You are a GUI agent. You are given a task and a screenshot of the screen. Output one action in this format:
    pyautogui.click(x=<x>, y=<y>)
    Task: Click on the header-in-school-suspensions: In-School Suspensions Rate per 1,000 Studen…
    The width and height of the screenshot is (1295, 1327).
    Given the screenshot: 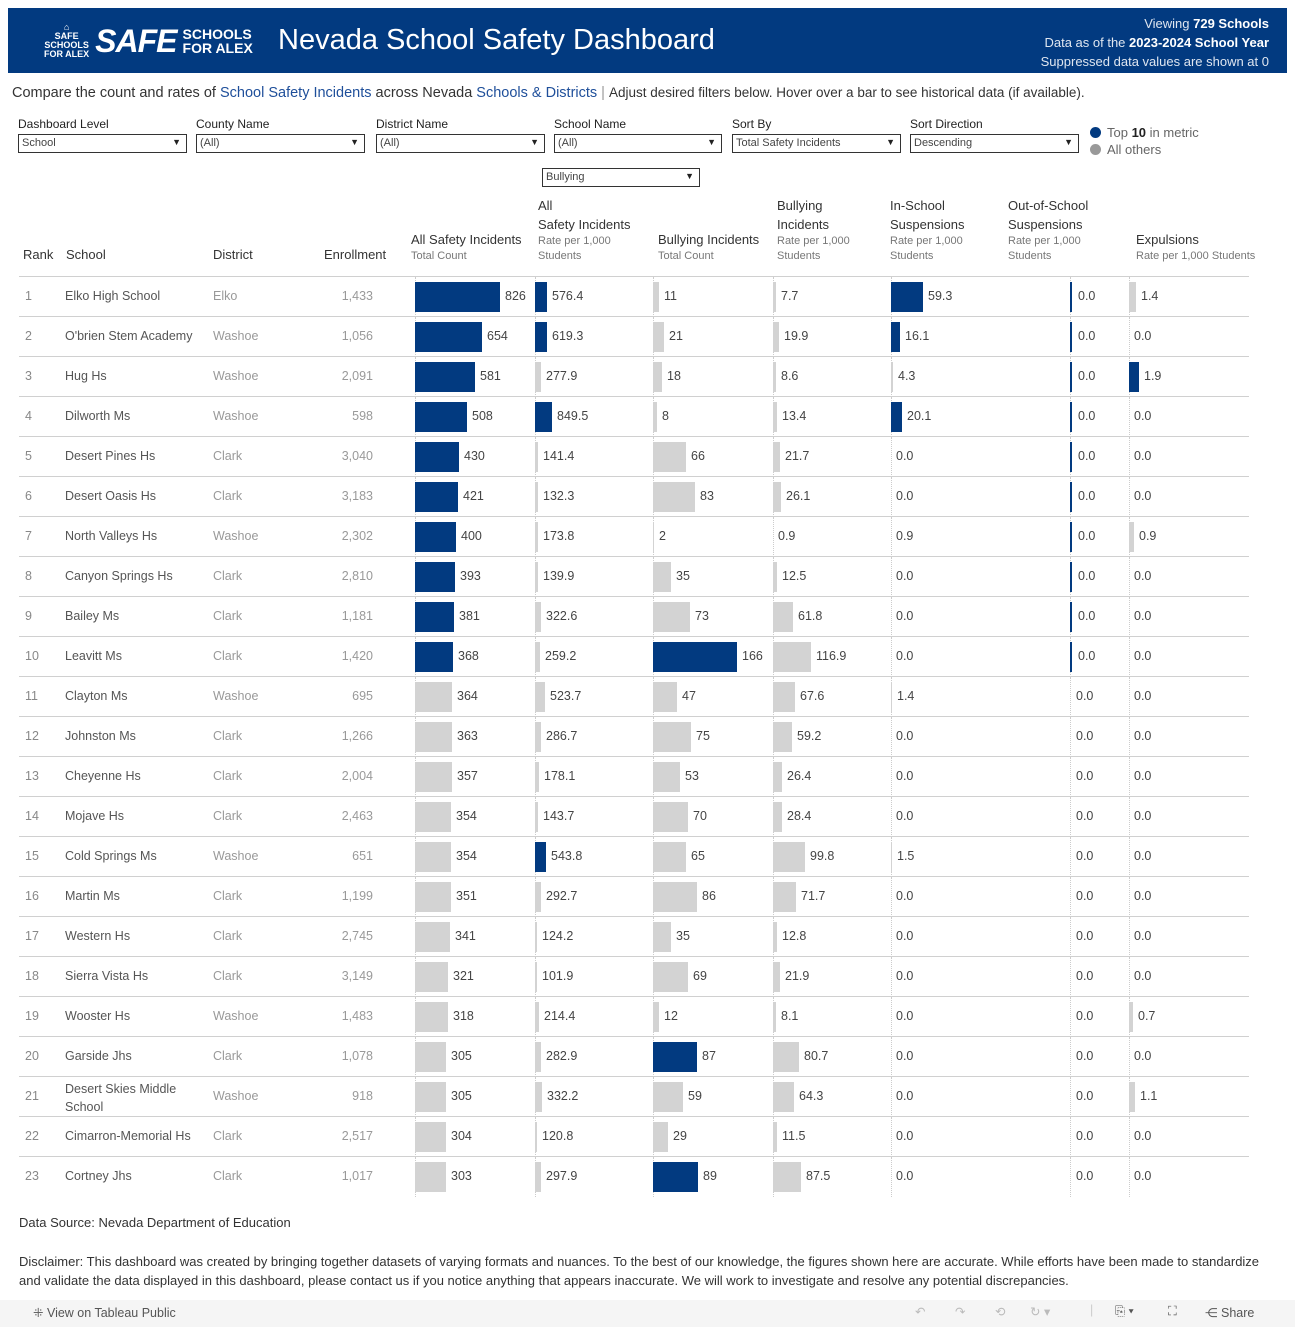 What is the action you would take?
    pyautogui.click(x=927, y=230)
    